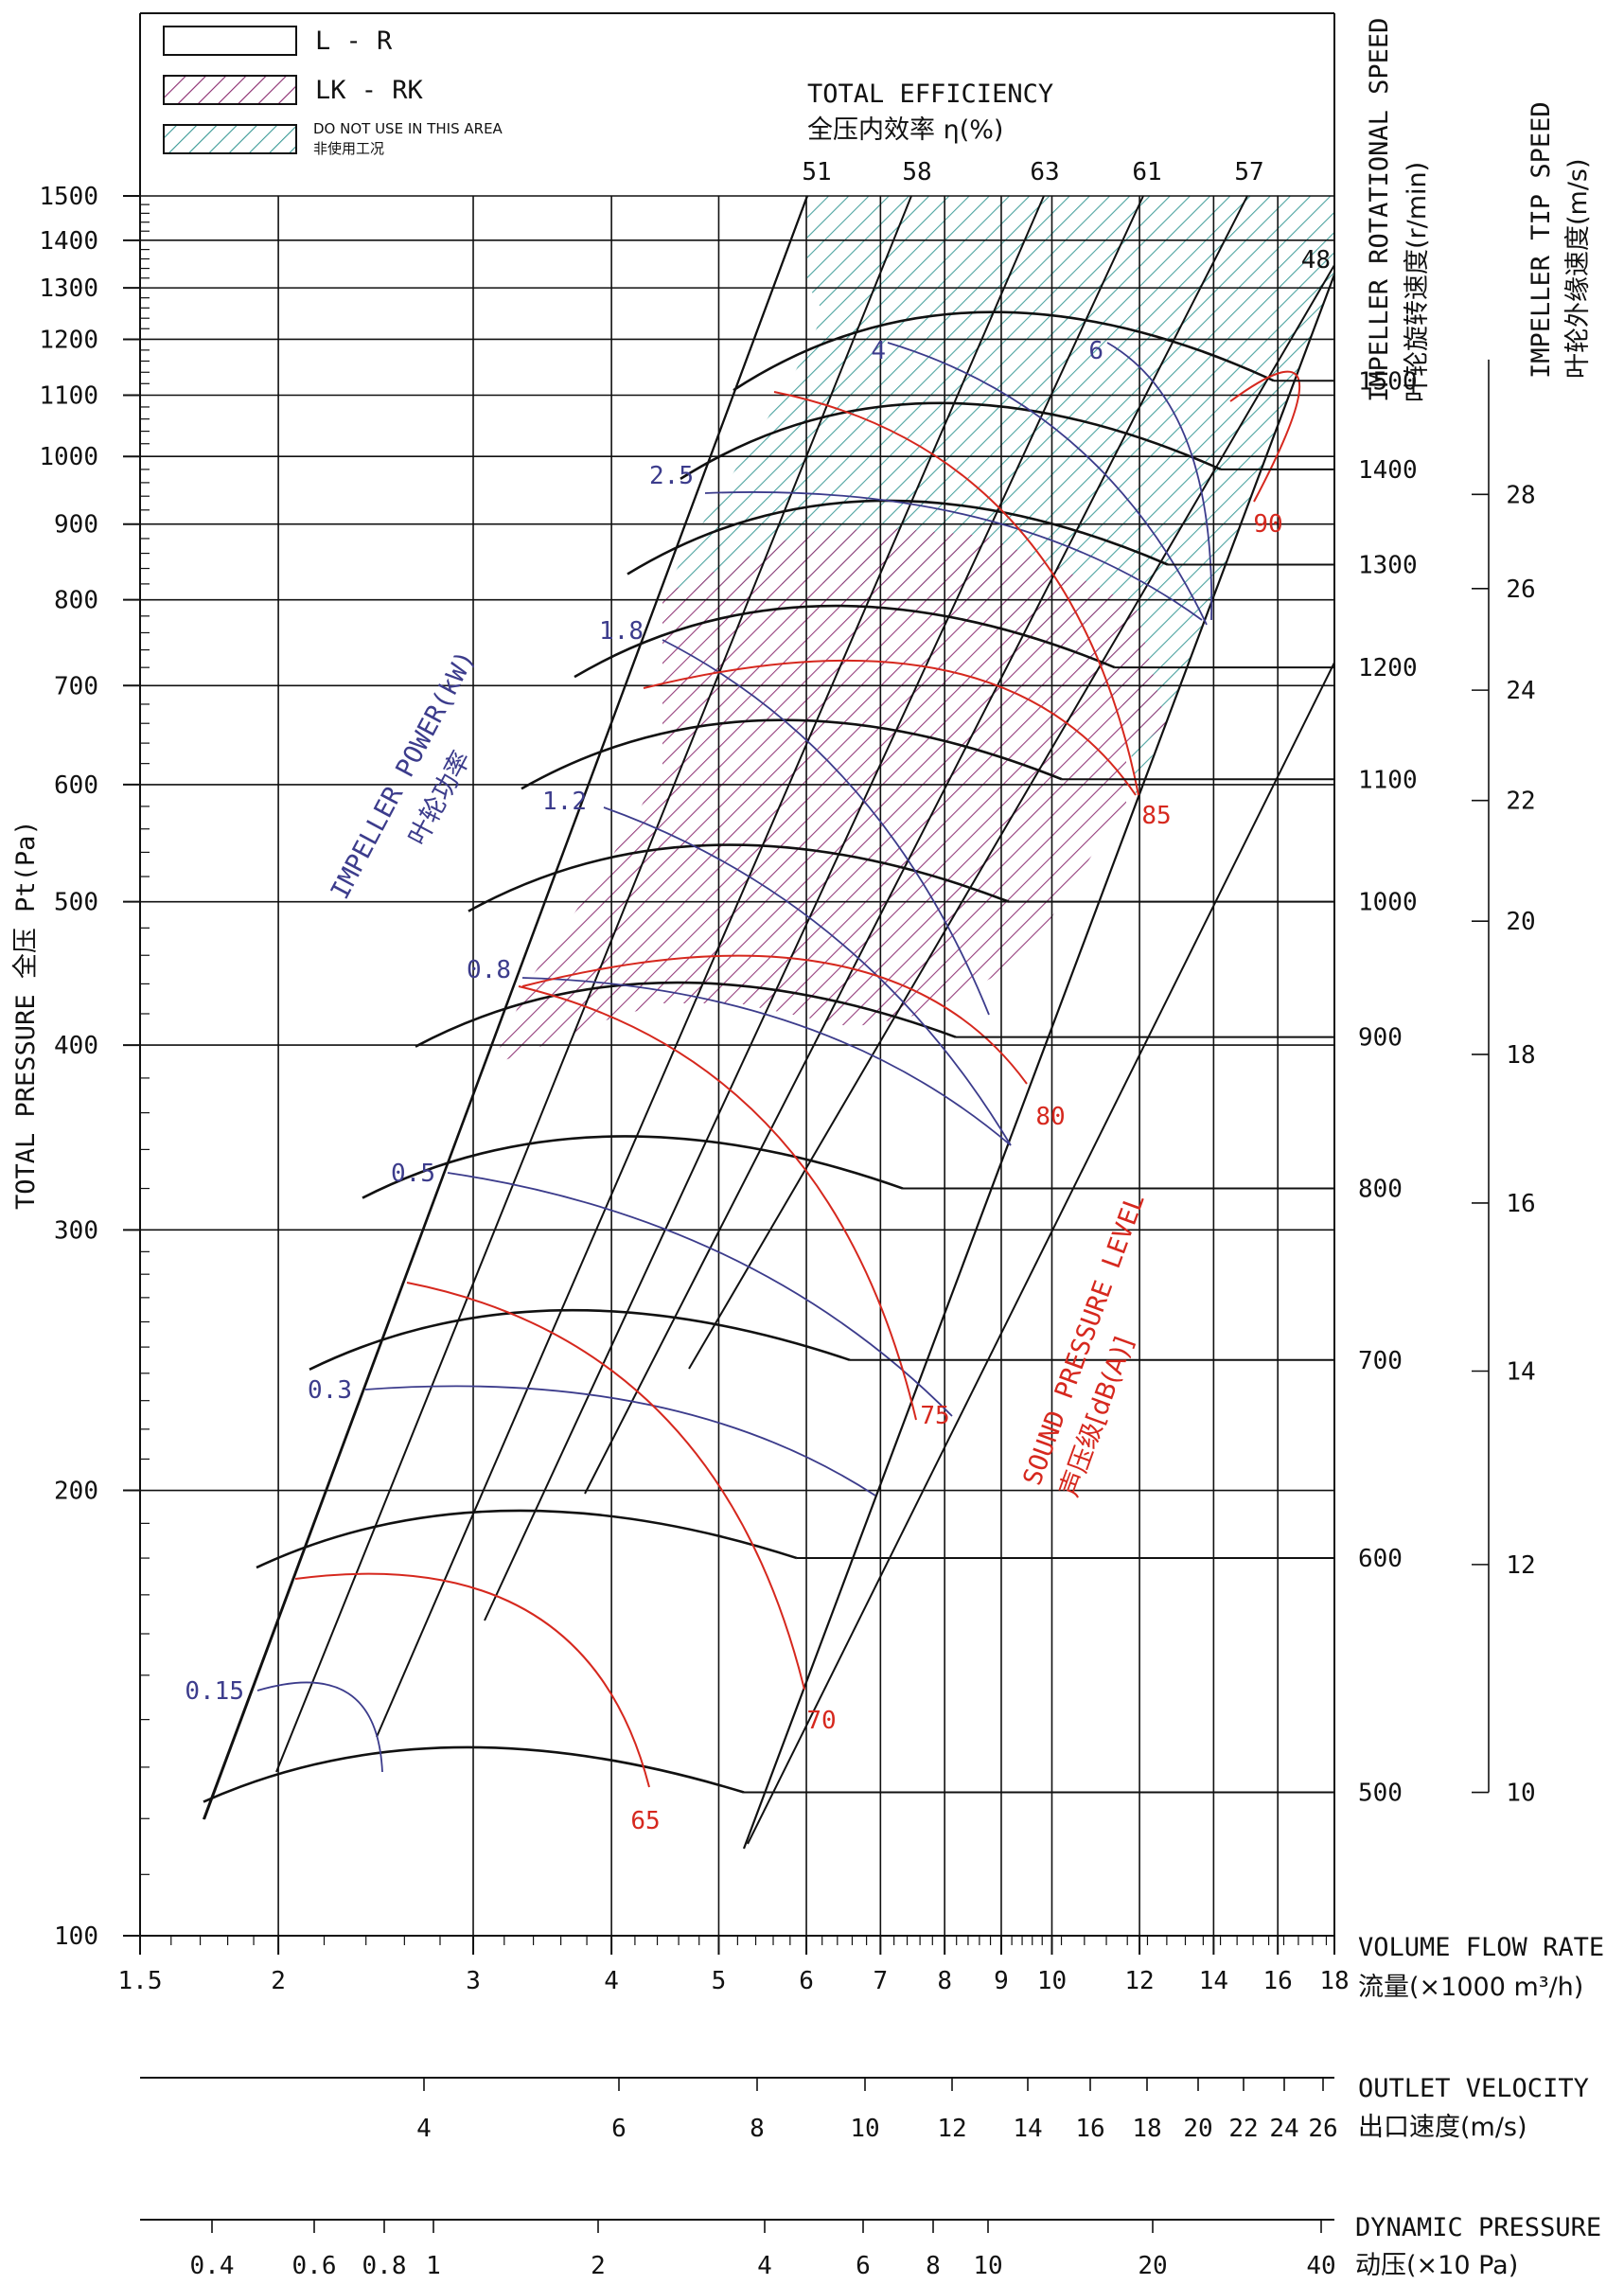 The width and height of the screenshot is (1624, 2285). What do you see at coordinates (230, 90) in the screenshot?
I see `legend-swatch-lkrk` at bounding box center [230, 90].